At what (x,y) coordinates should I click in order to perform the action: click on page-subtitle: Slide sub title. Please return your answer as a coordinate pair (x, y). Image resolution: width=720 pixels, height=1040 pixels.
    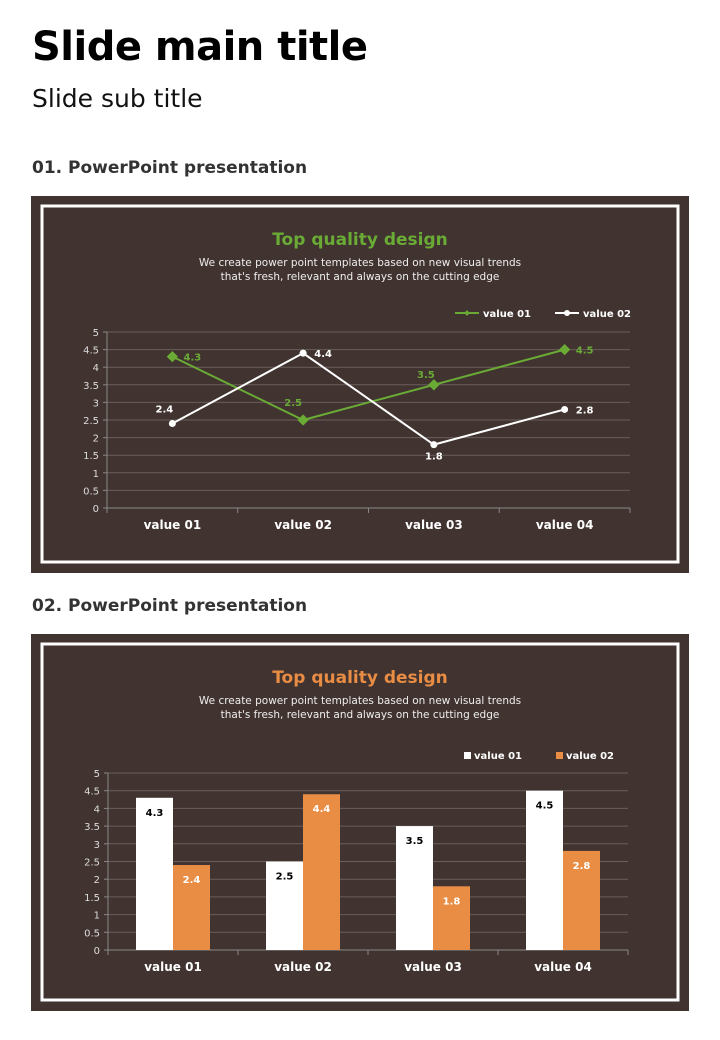
    Looking at the image, I should click on (117, 98).